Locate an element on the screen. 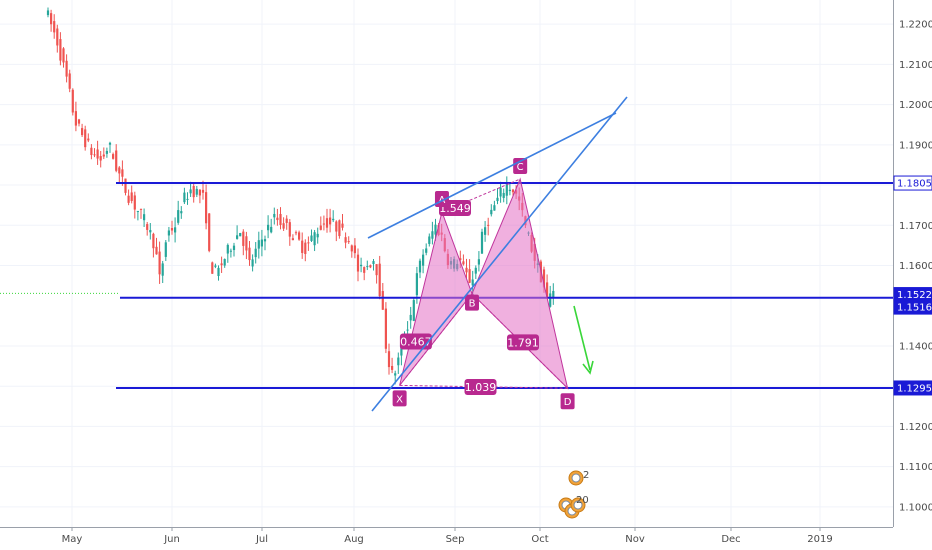 This screenshot has height=550, width=932. x-tick-label: Jul is located at coordinates (261, 539).